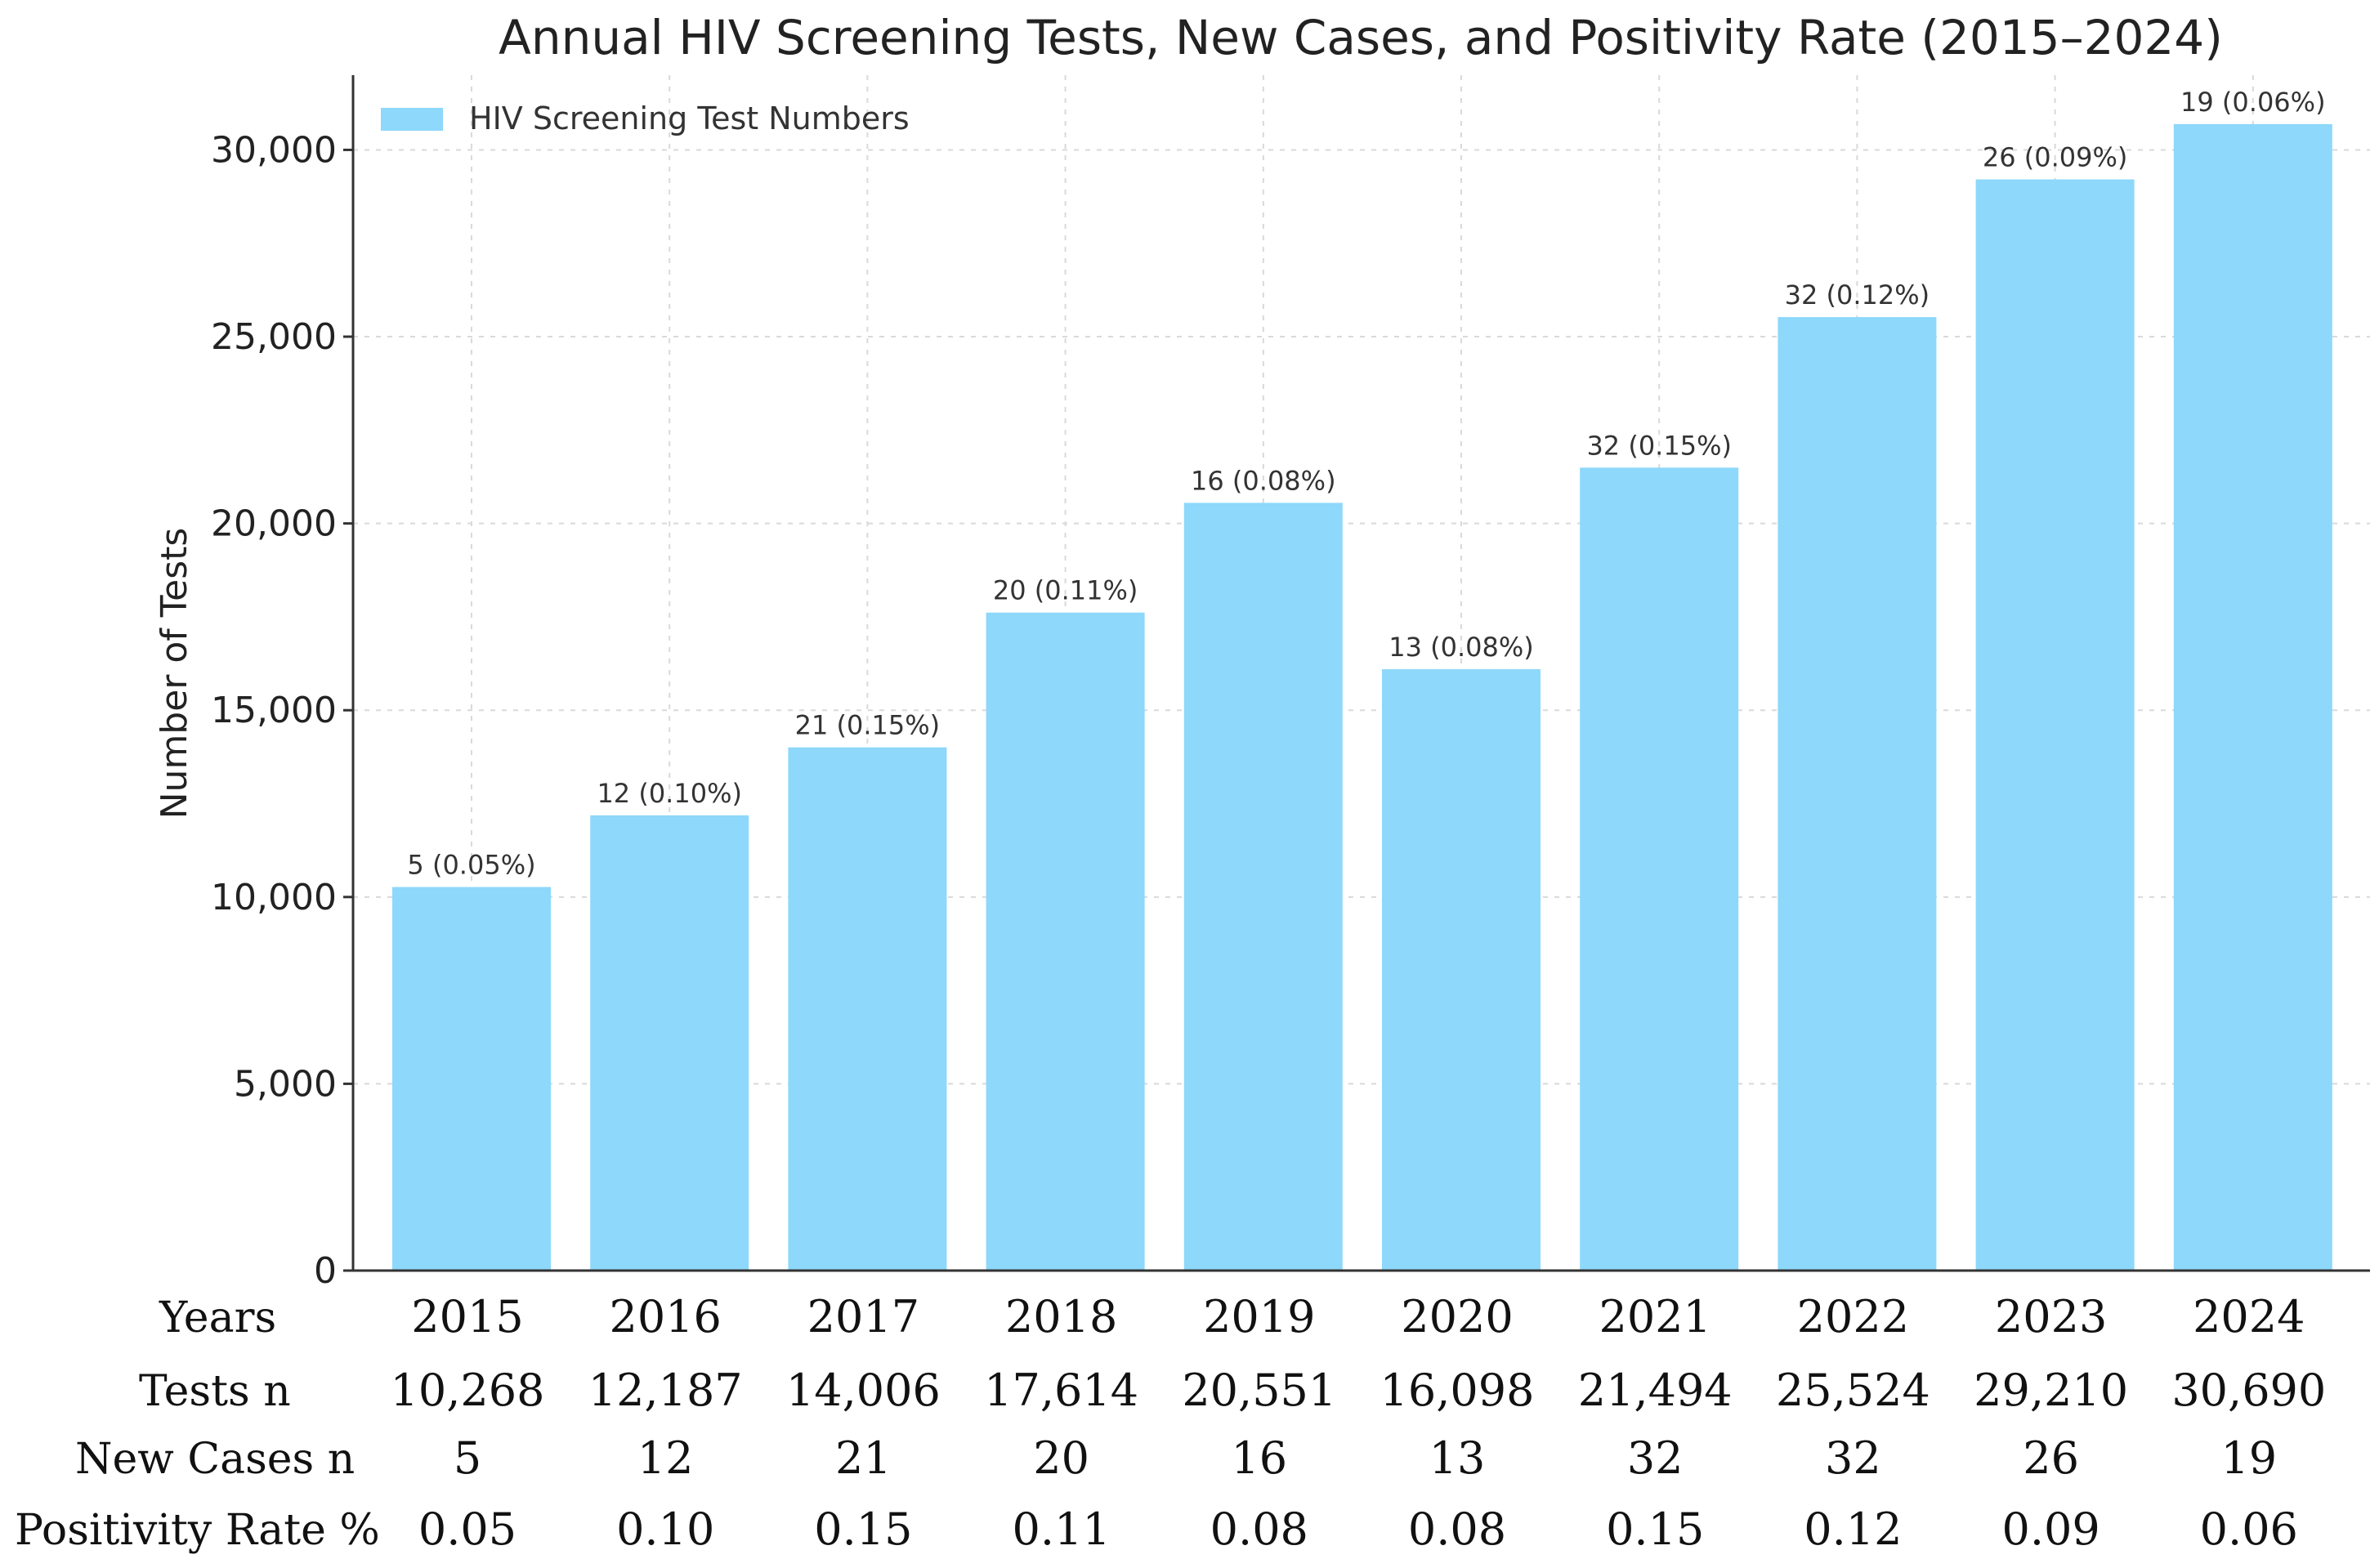  What do you see at coordinates (274, 710) in the screenshot?
I see `y-tick-label: 15,000` at bounding box center [274, 710].